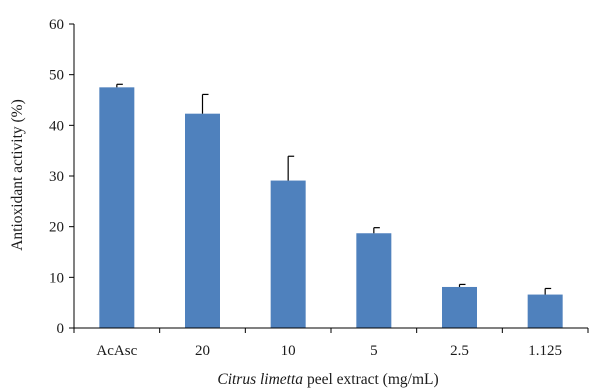 Image resolution: width=603 pixels, height=392 pixels. Describe the element at coordinates (548, 291) in the screenshot. I see `error-bar-1.125` at that location.